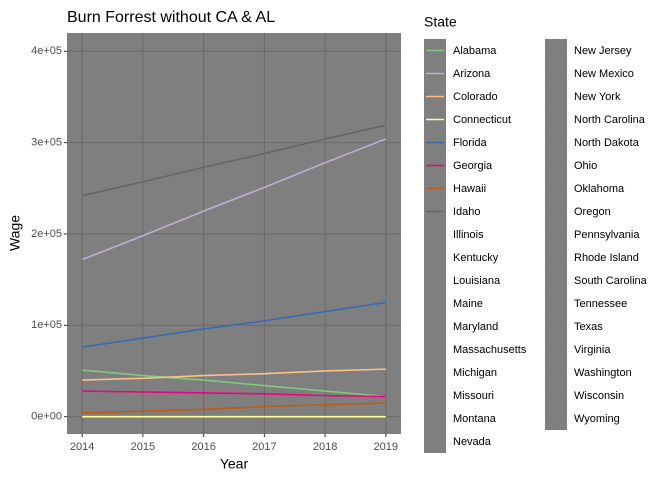  I want to click on legend-label: Pennsylvania, so click(607, 235).